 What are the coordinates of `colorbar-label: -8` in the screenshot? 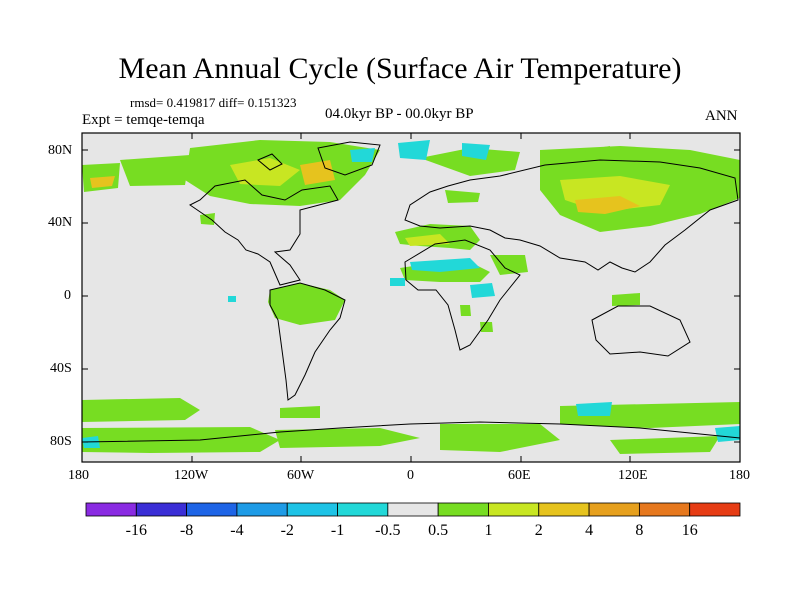 It's located at (186, 530).